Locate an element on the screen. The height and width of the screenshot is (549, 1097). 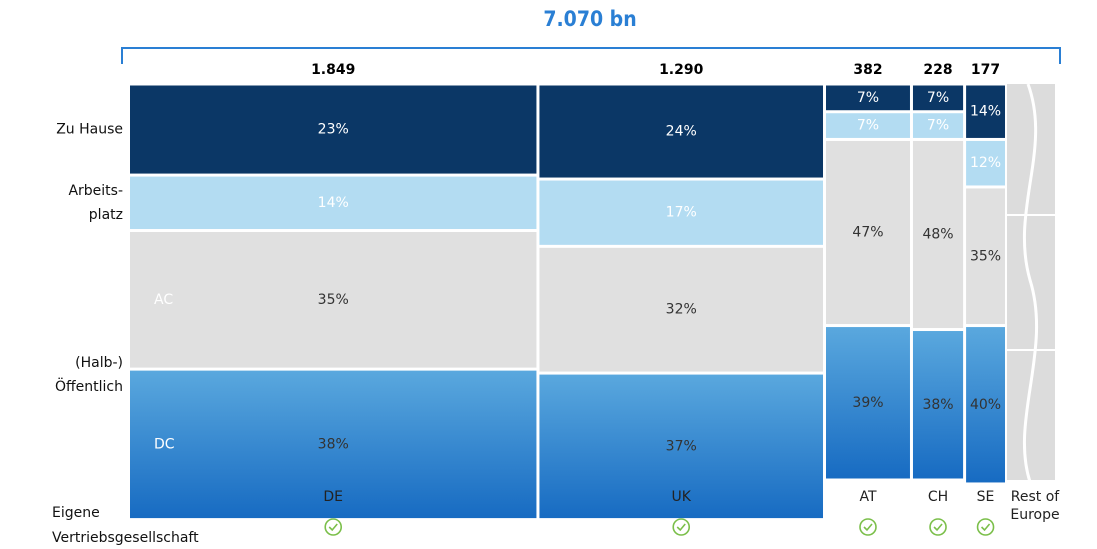
subsidiary-label: Vertriebsgesellschaft is located at coordinates (125, 538).